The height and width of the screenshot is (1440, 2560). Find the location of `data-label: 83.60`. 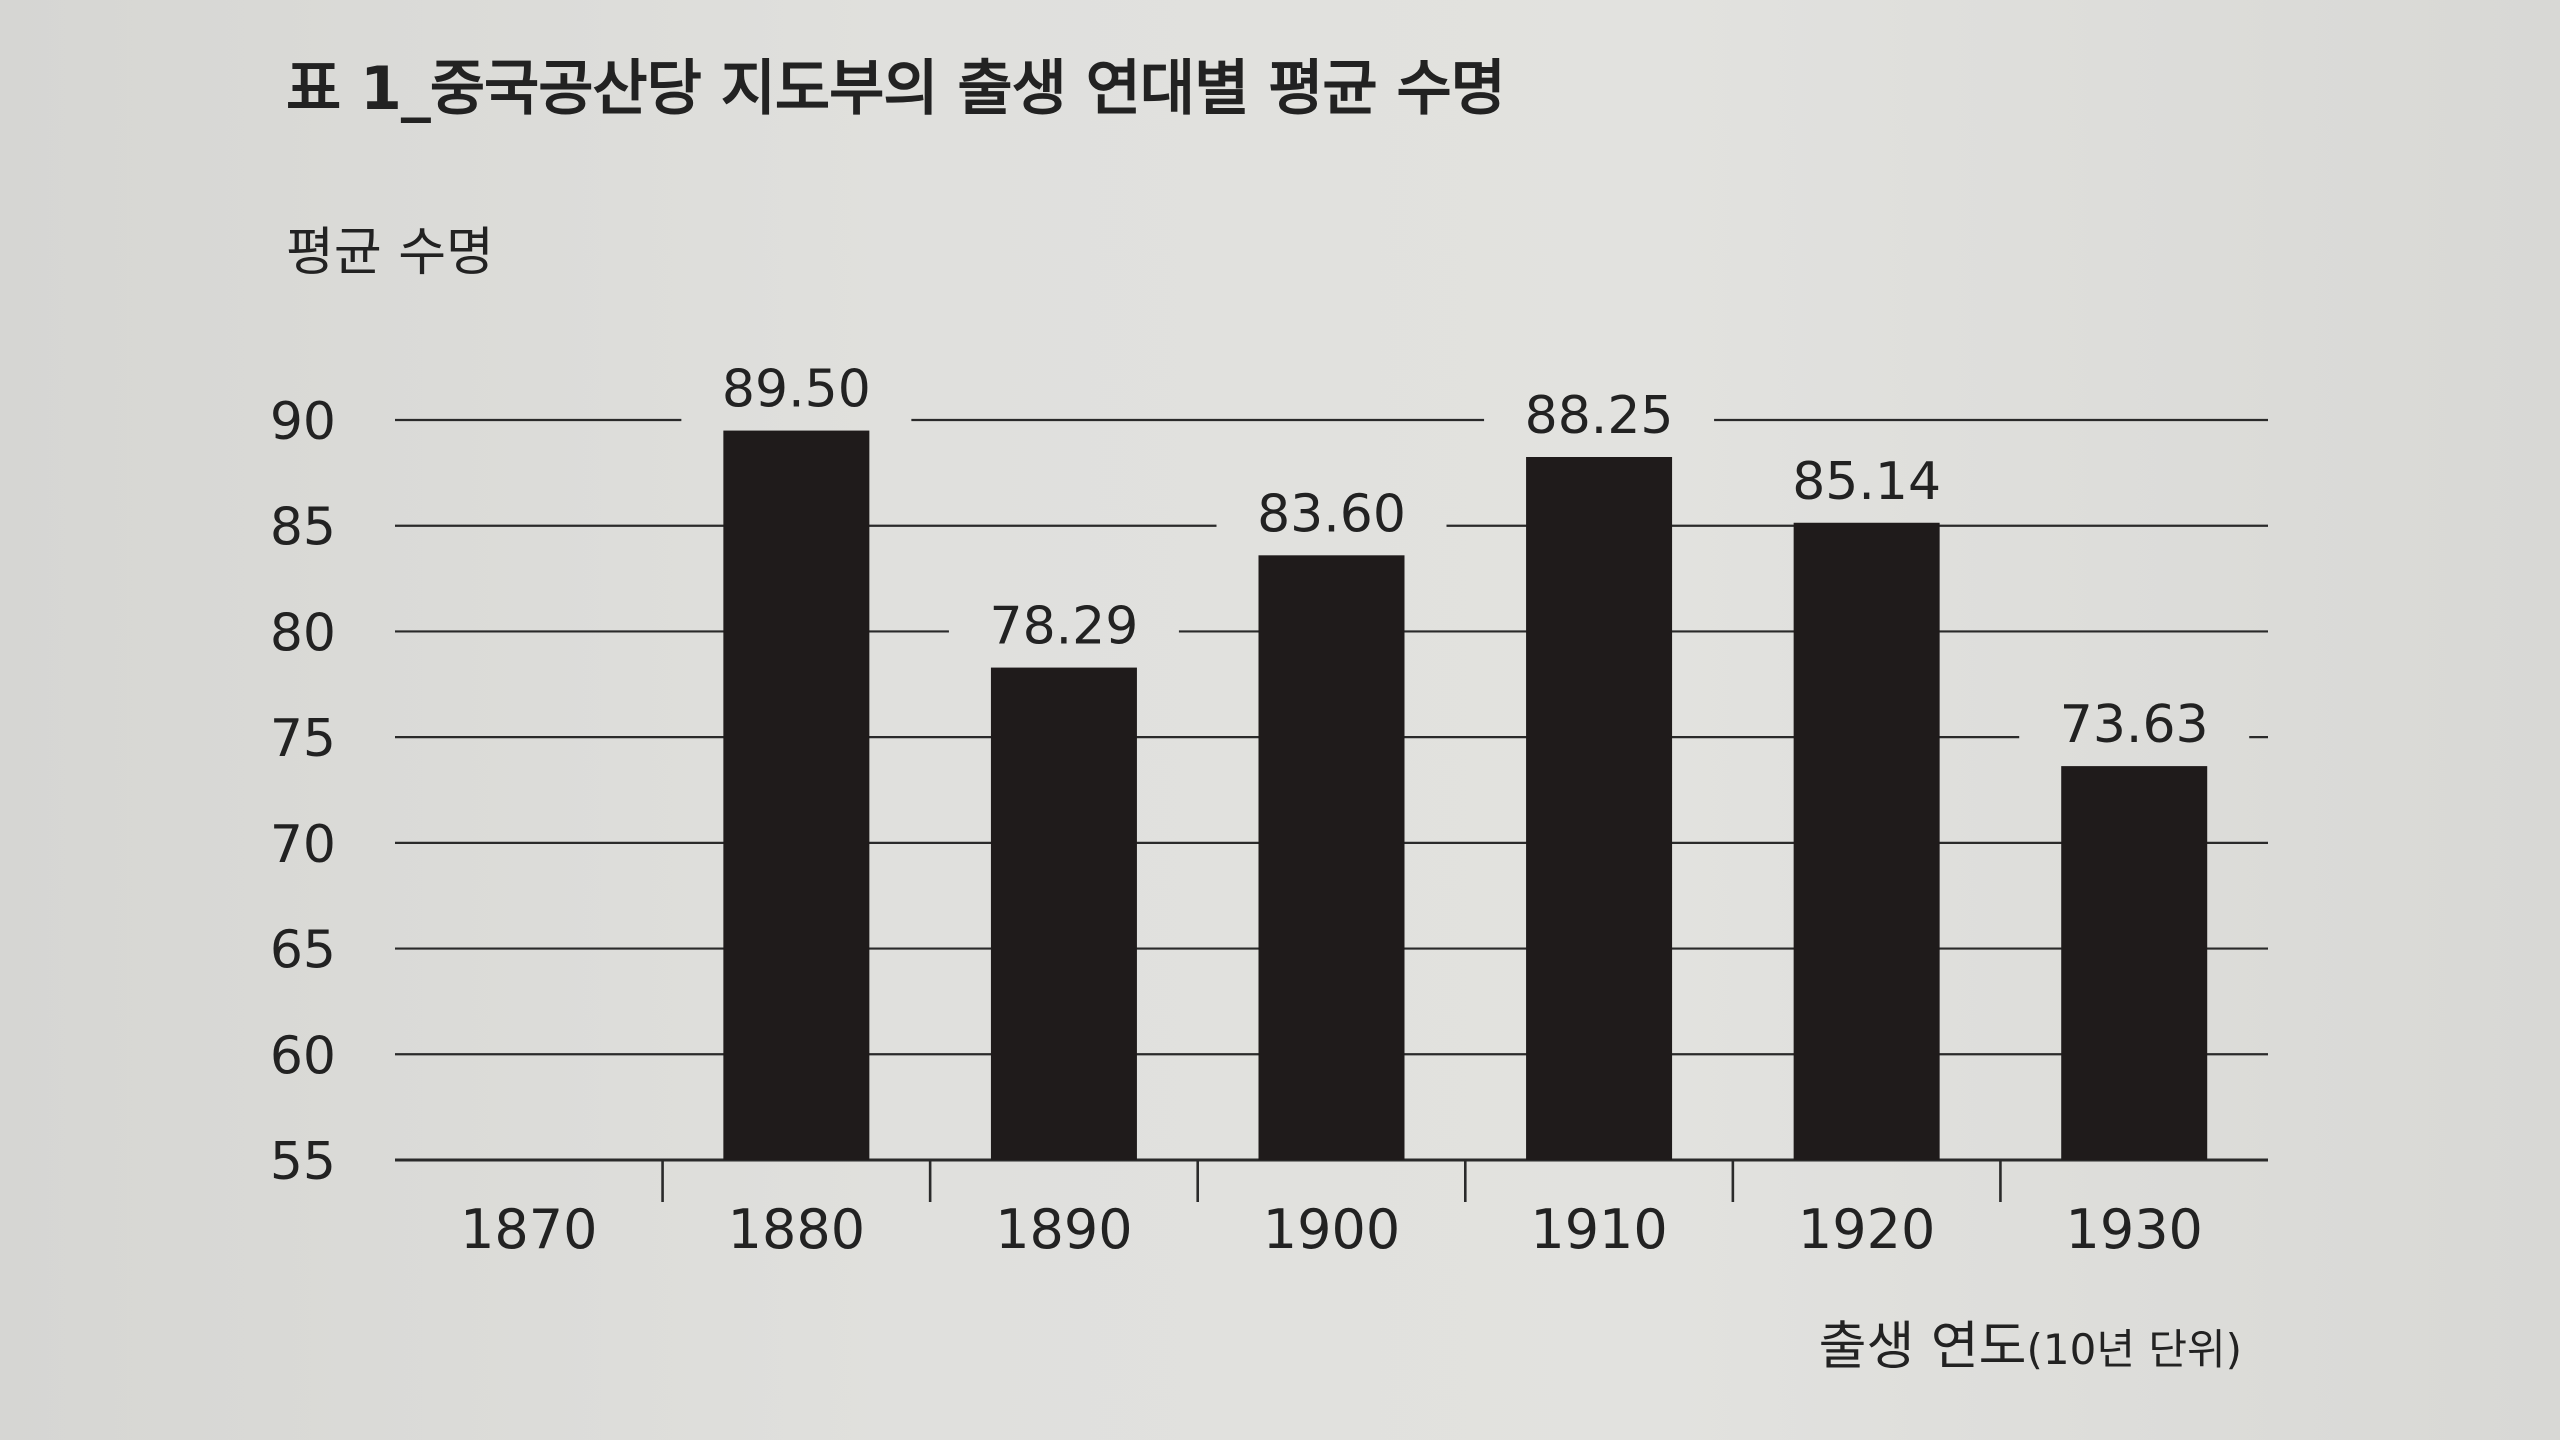

data-label: 83.60 is located at coordinates (1331, 514).